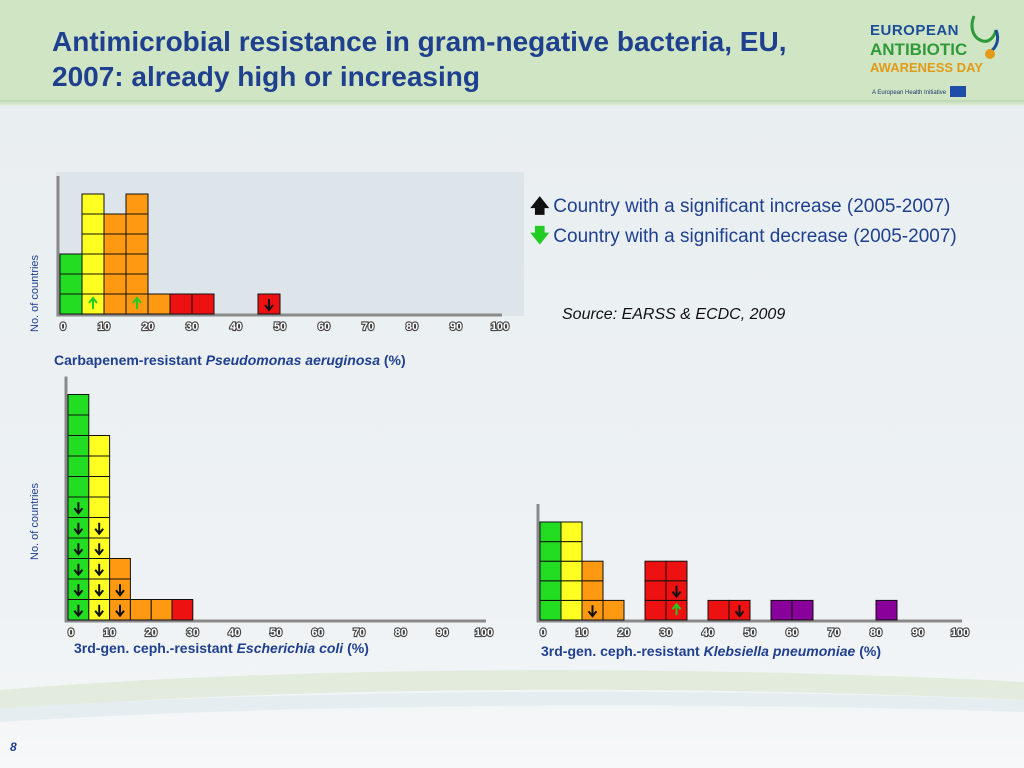  Describe the element at coordinates (279, 508) in the screenshot. I see `ecoli-histogram: 0 10 20 30 40 50 60 70 80 90 100` at that location.